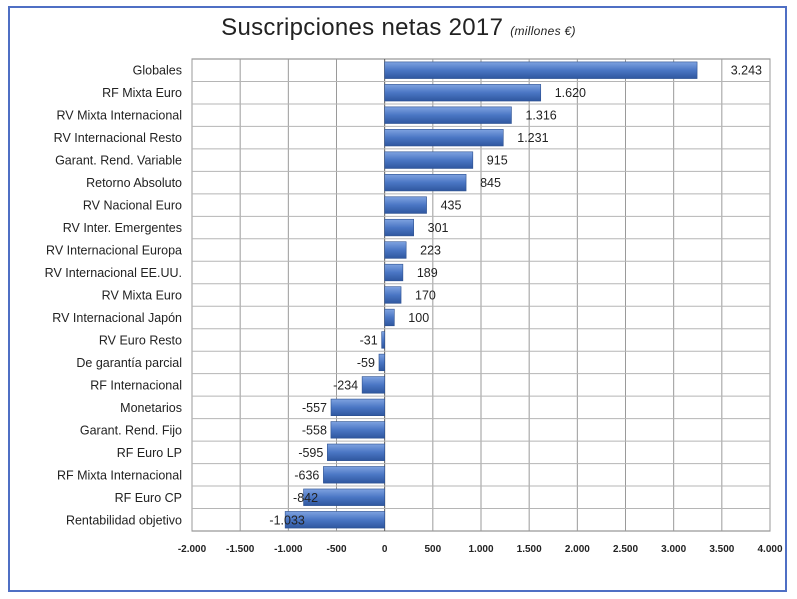  Describe the element at coordinates (673, 549) in the screenshot. I see `x-tick-label: 3.000` at that location.